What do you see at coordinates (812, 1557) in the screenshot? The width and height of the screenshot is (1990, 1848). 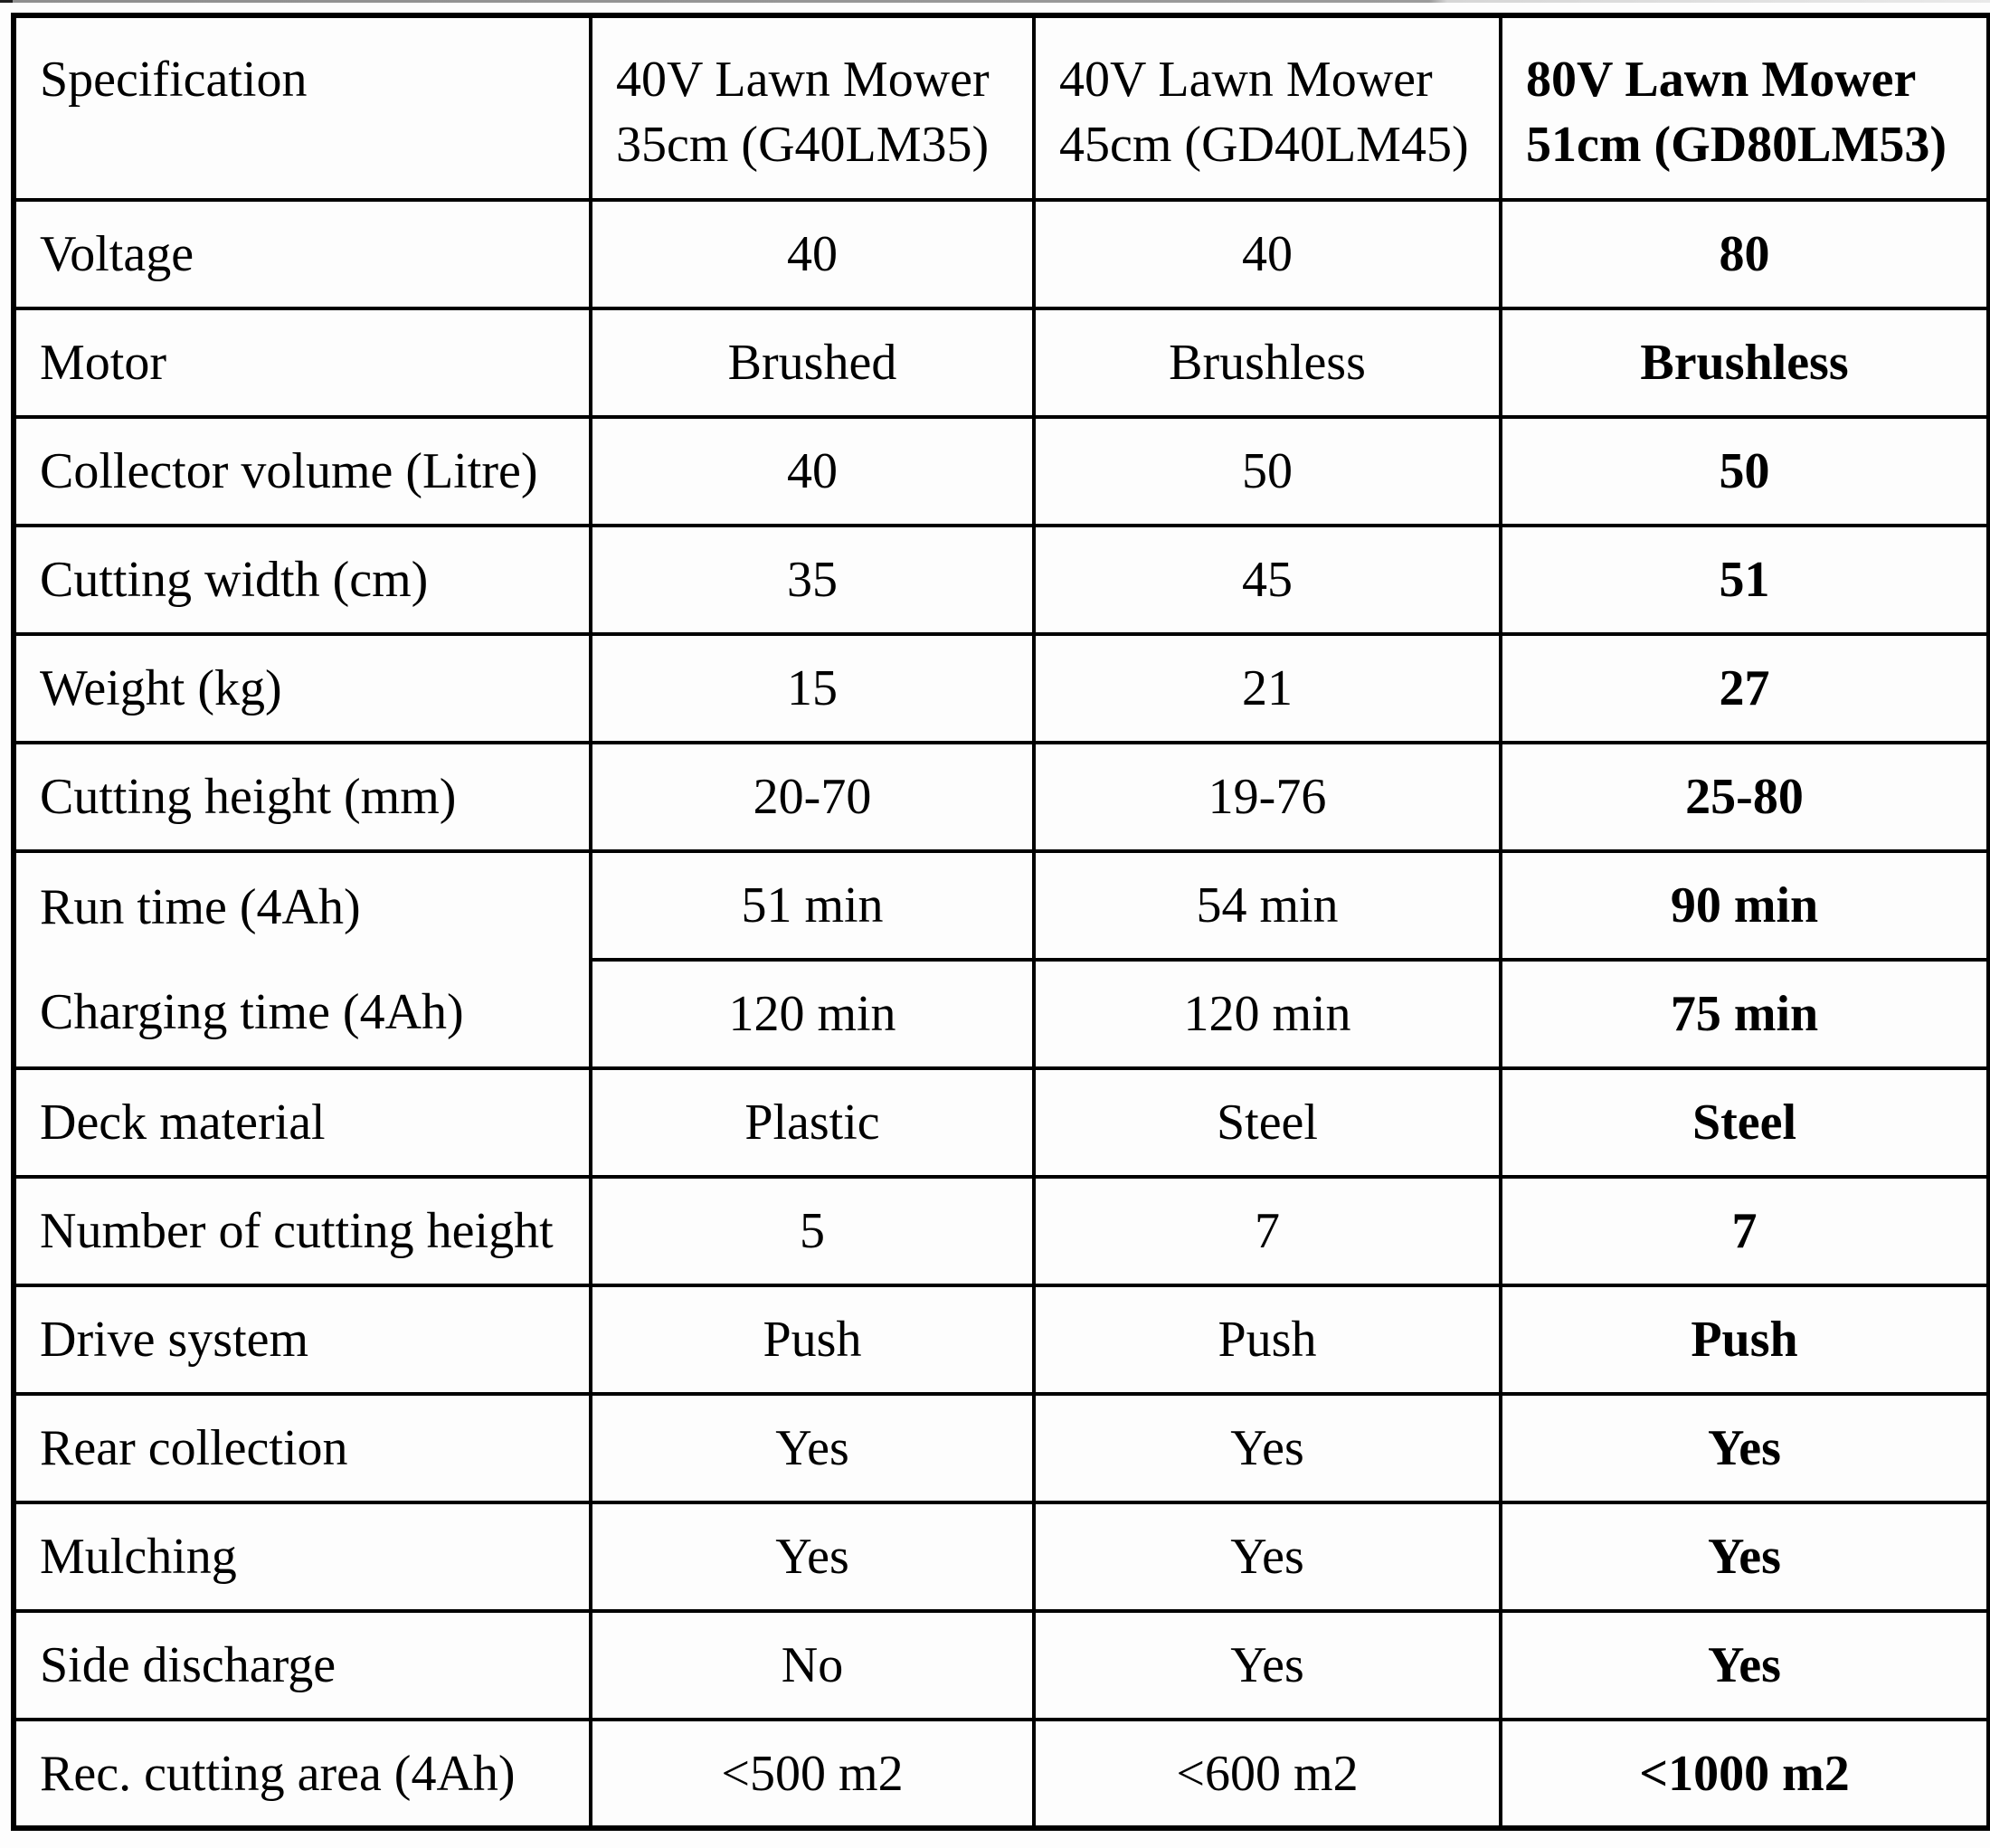 I see `row-mulching-value-g40lm35: Yes` at bounding box center [812, 1557].